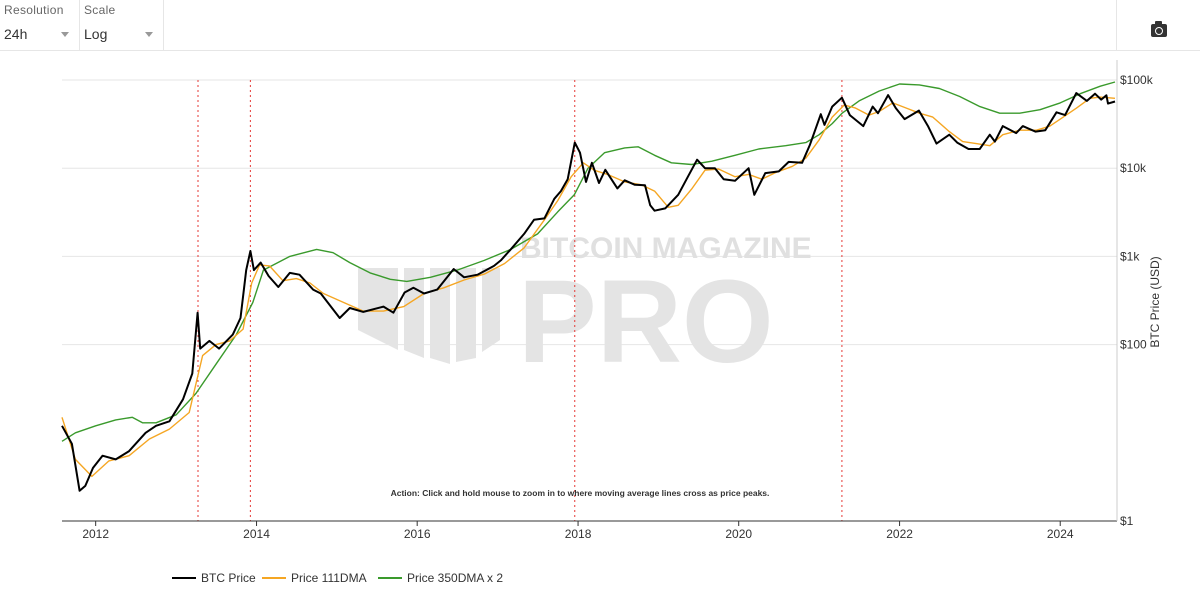 The height and width of the screenshot is (600, 1200). What do you see at coordinates (228, 578) in the screenshot?
I see `legend-label: BTC Price` at bounding box center [228, 578].